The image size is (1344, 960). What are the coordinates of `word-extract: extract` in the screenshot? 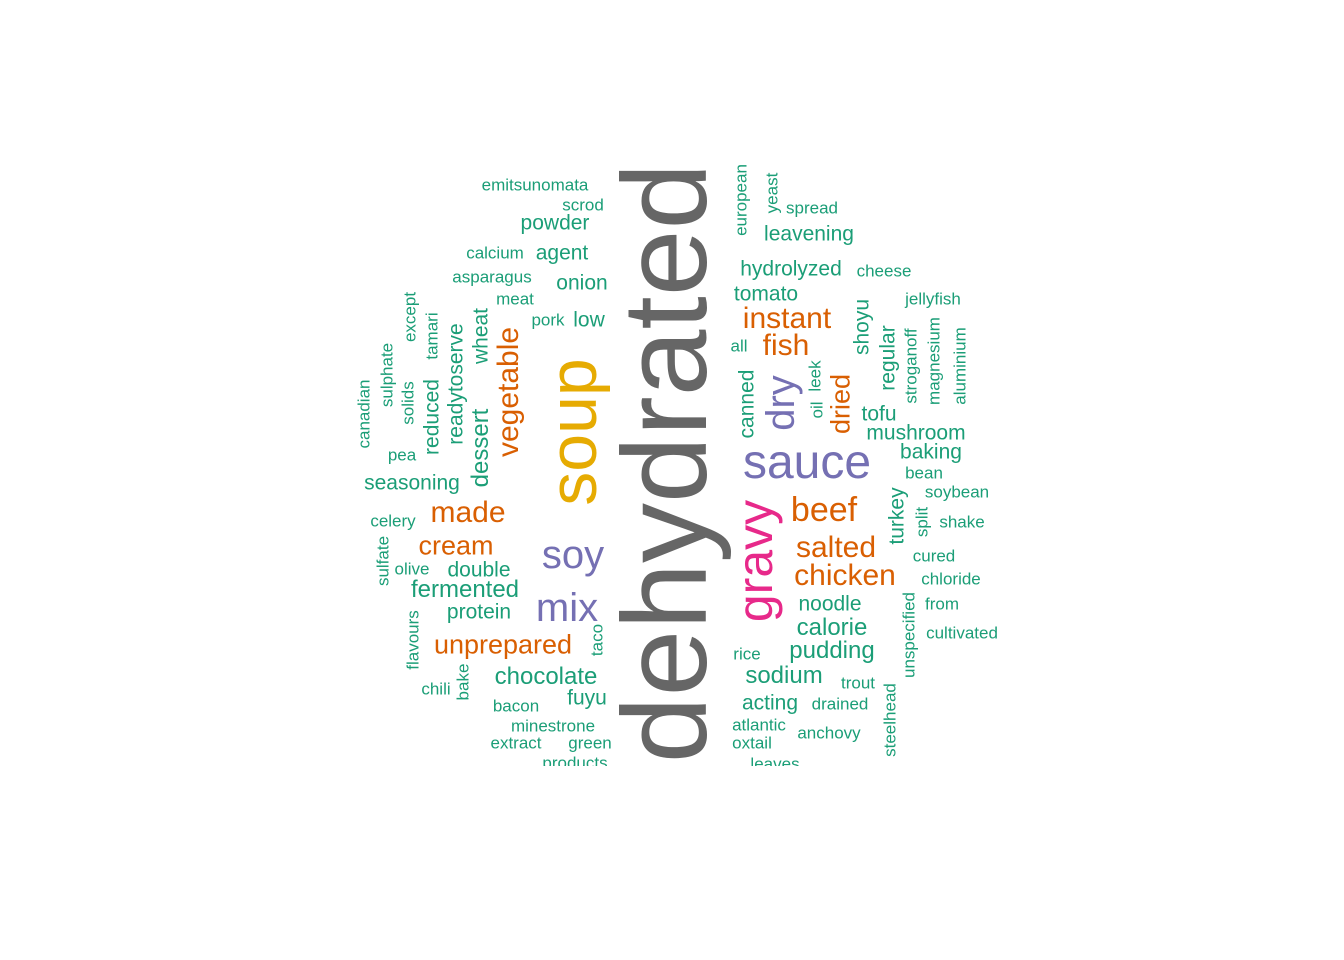 It's located at (516, 743).